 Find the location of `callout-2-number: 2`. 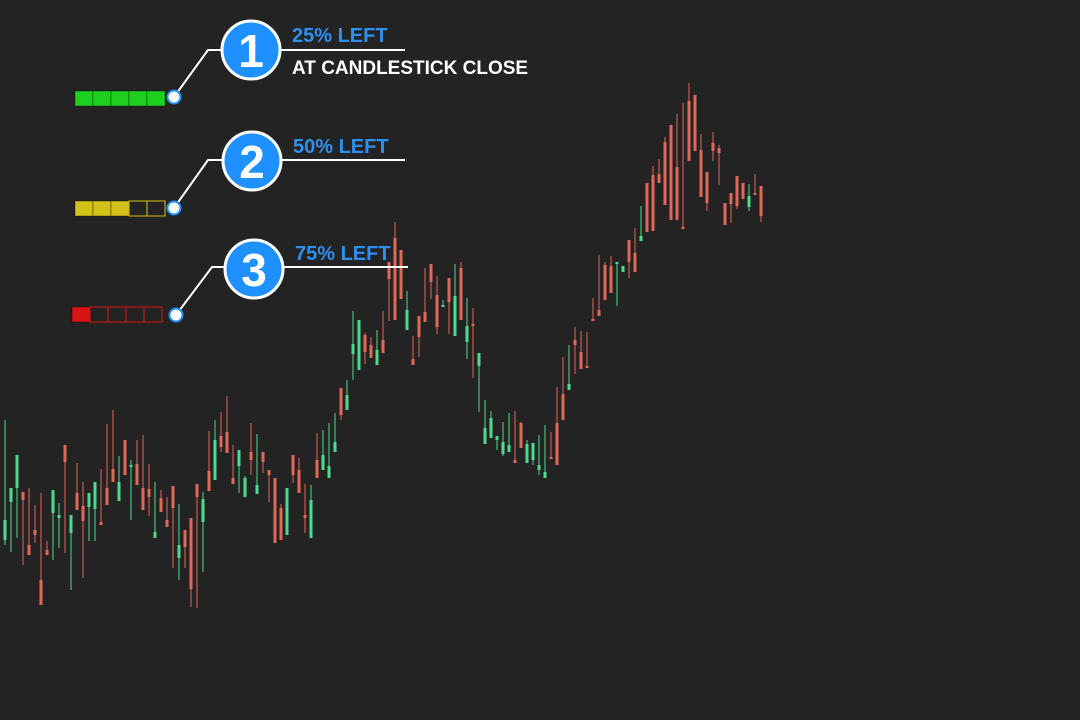

callout-2-number: 2 is located at coordinates (252, 162).